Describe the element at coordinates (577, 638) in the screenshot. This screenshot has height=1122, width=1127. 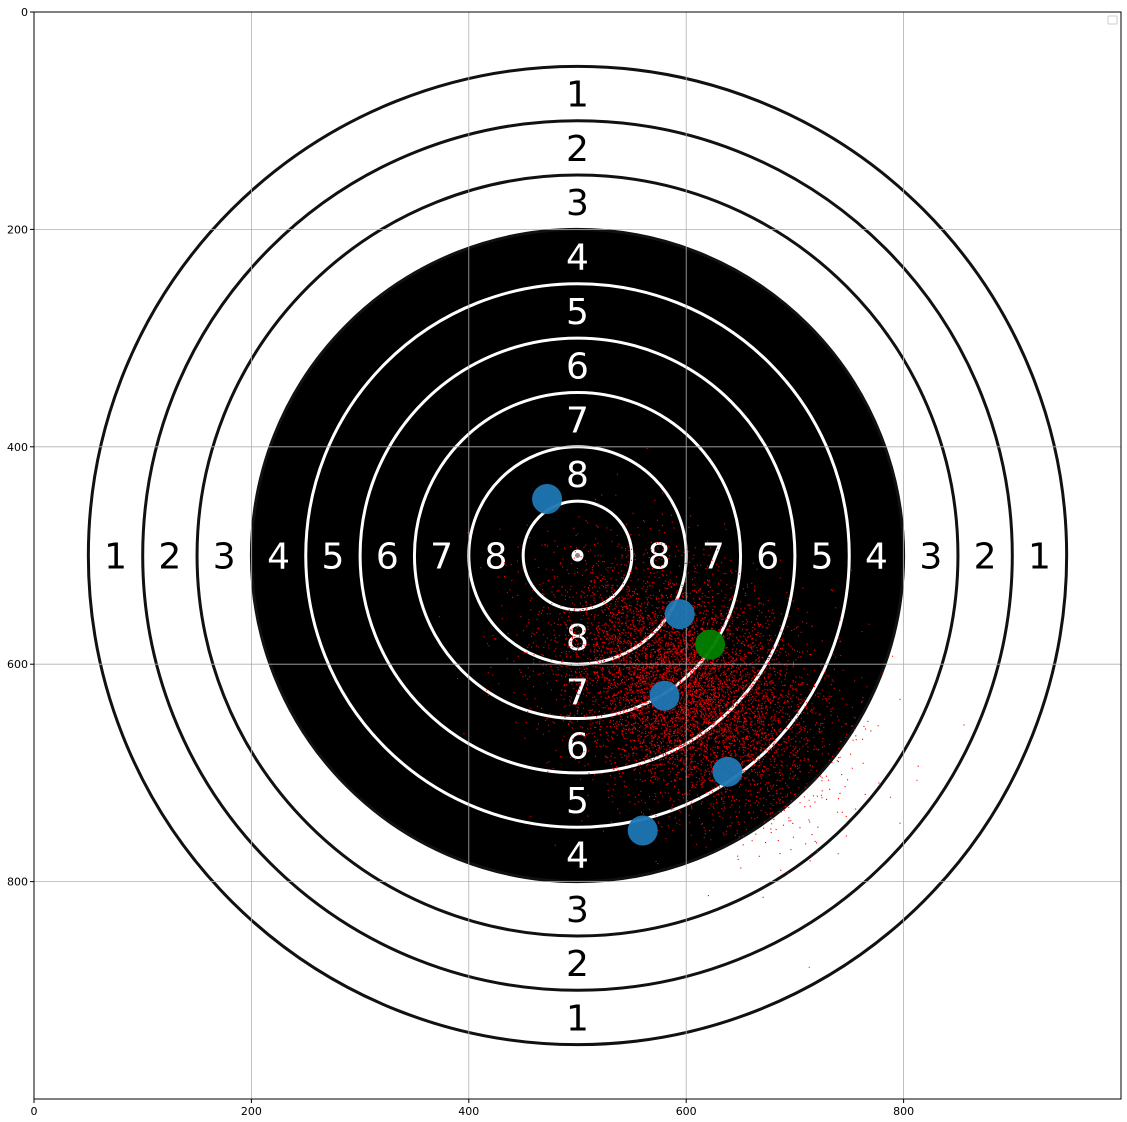
I see `ring-number-8-bottom: 8` at that location.